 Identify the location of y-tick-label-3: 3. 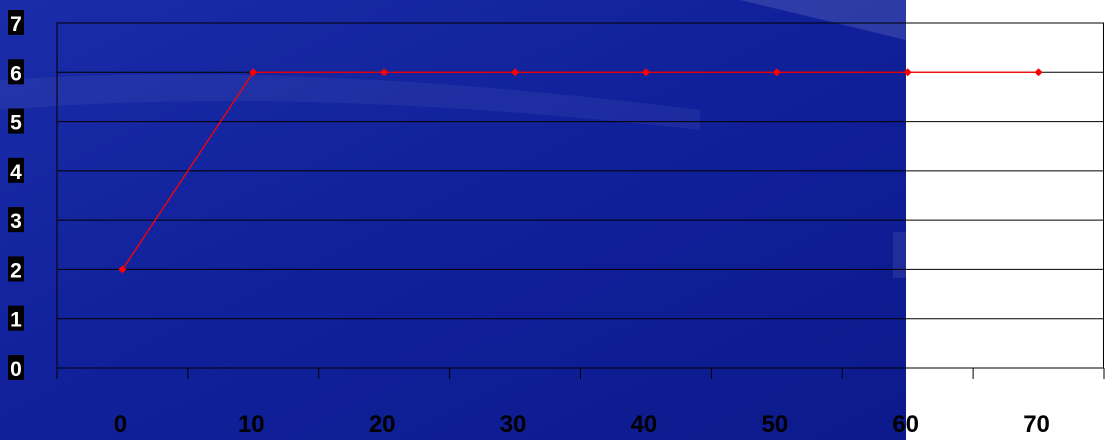
(16, 220).